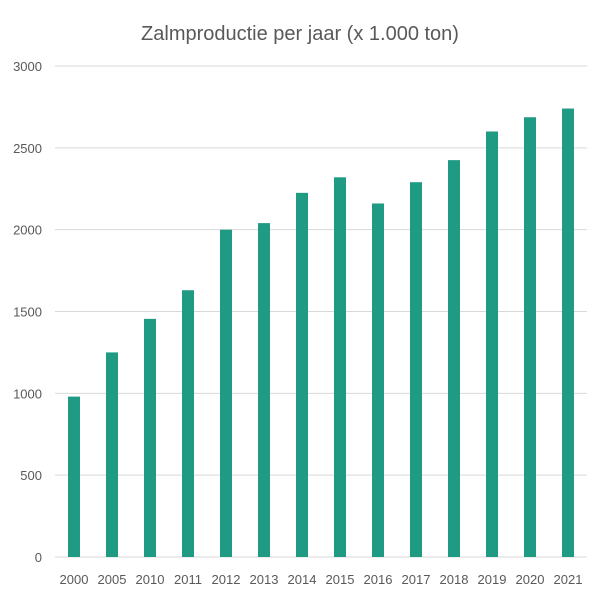 Image resolution: width=600 pixels, height=600 pixels. Describe the element at coordinates (264, 579) in the screenshot. I see `x-tick-label: 2013` at that location.